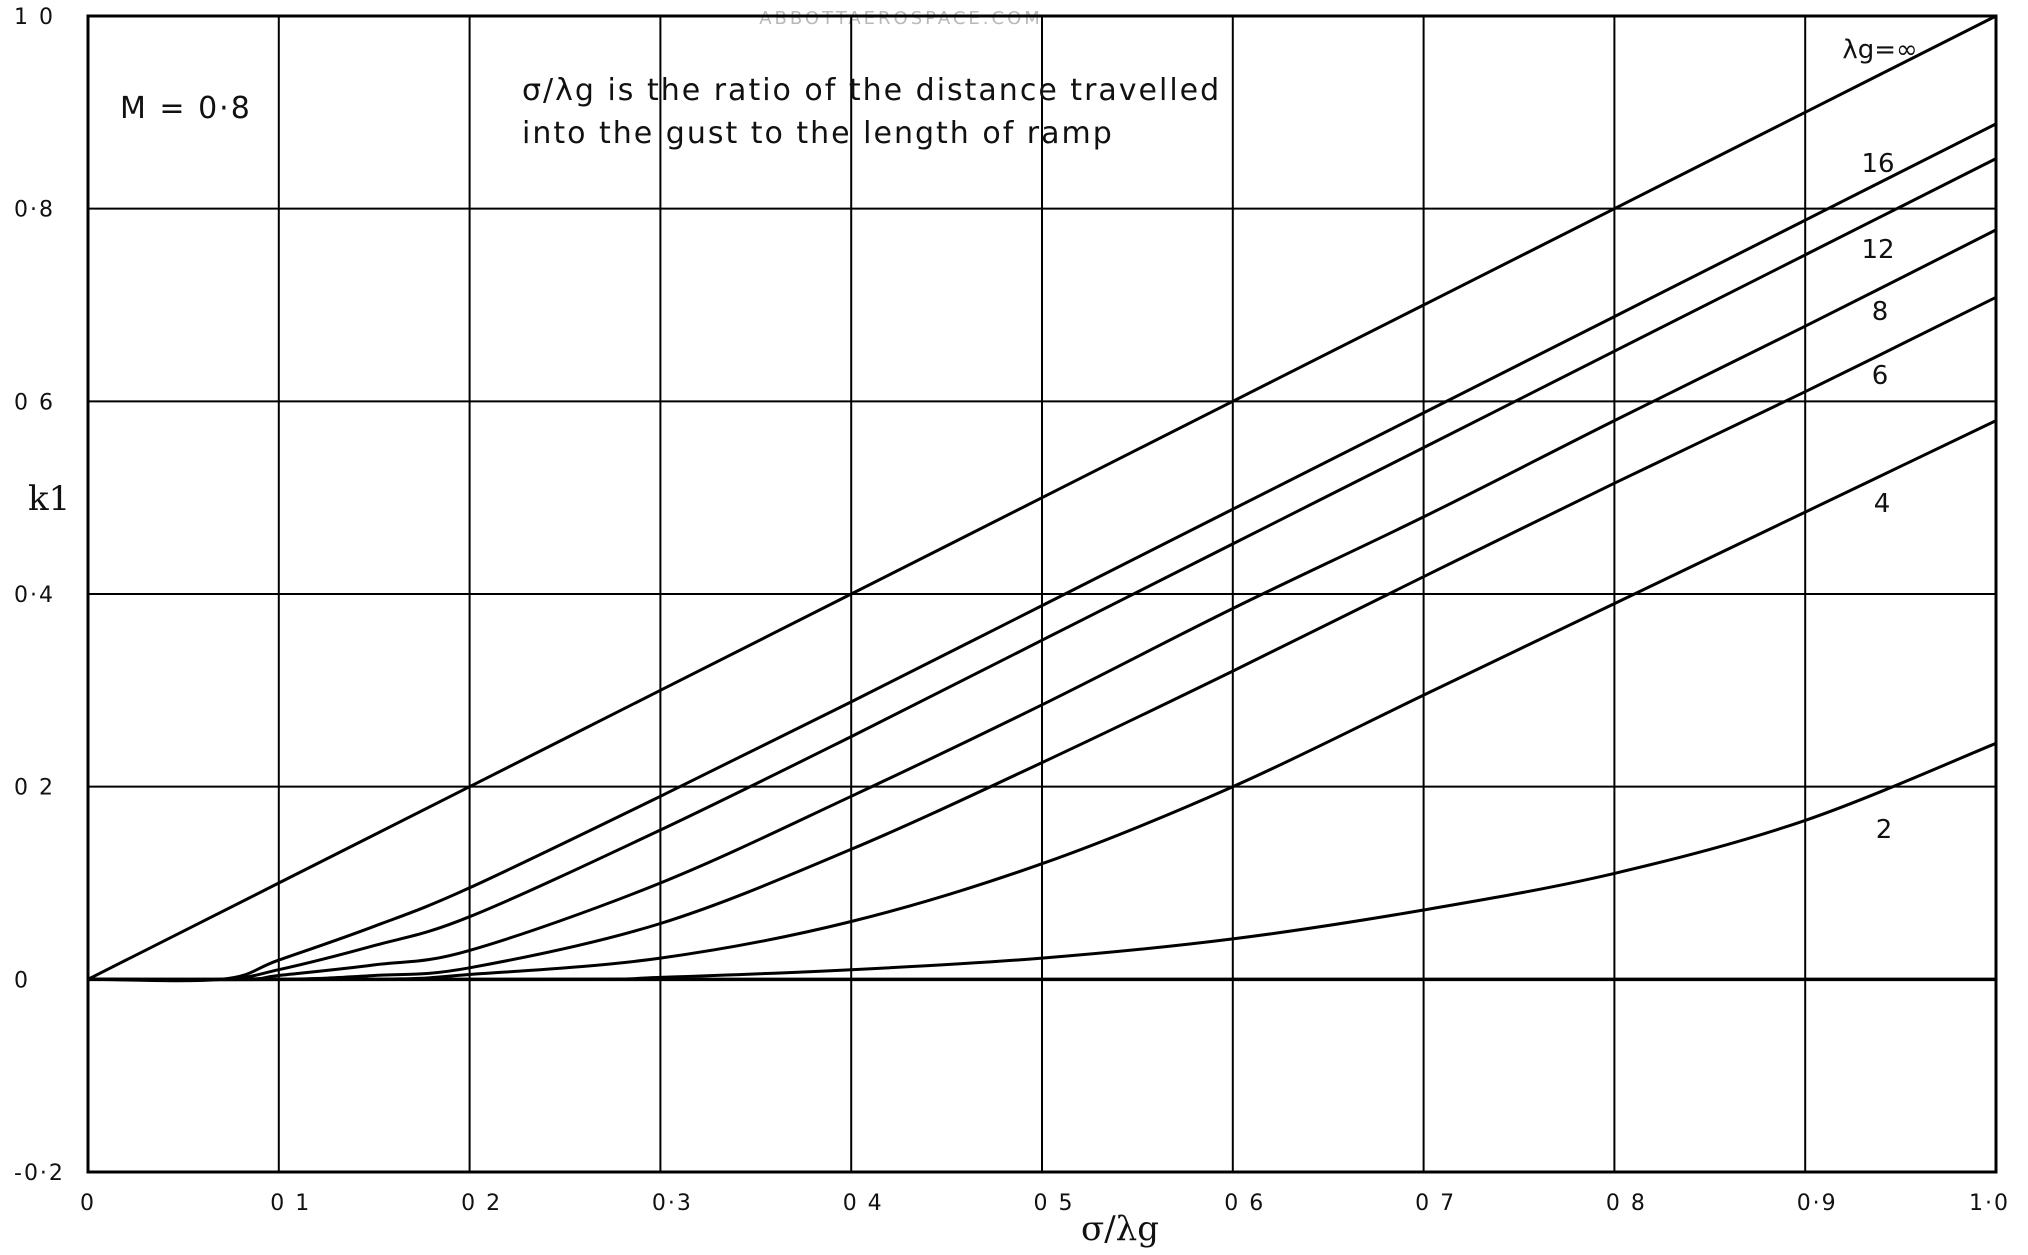  I want to click on x-tick-label: 0·9, so click(1817, 1203).